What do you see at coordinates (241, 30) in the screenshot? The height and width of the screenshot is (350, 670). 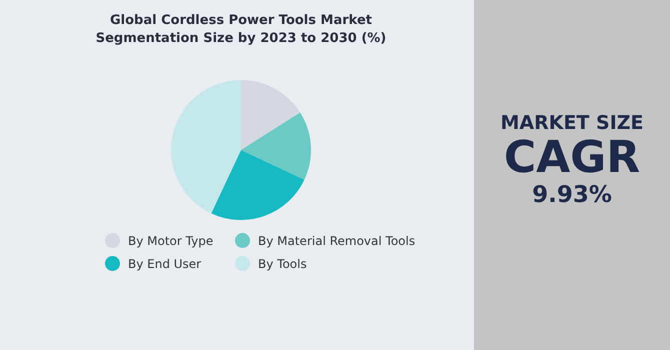 I see `chart-title: Global Cordless Power Tools Market Segmentation Size by 2023 to 2030 (%)` at bounding box center [241, 30].